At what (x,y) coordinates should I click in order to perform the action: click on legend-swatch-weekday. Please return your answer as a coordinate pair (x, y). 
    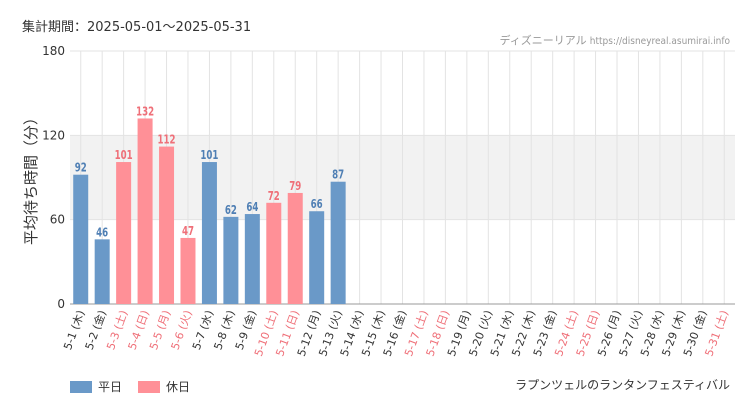
    Looking at the image, I should click on (81, 386).